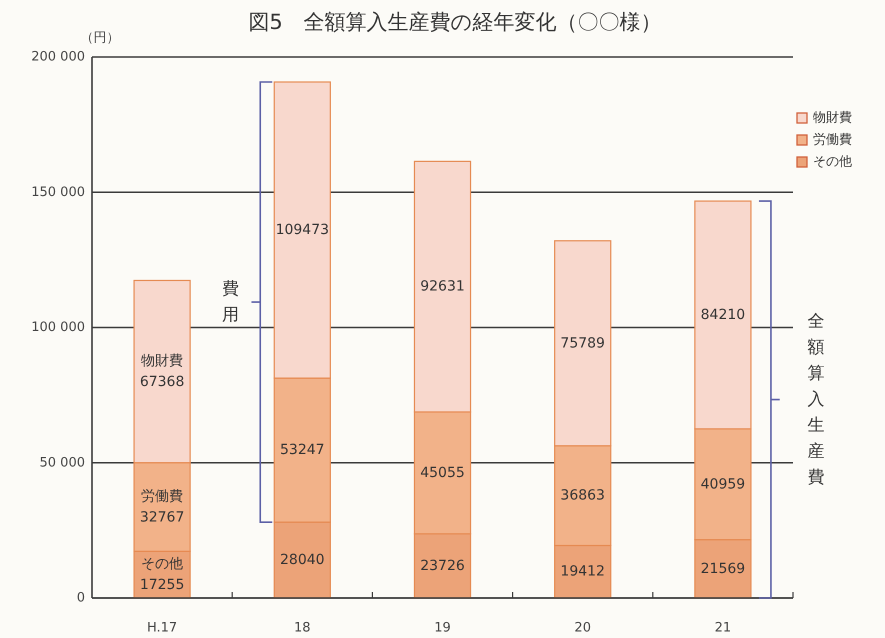  I want to click on data-label: 92631, so click(442, 286).